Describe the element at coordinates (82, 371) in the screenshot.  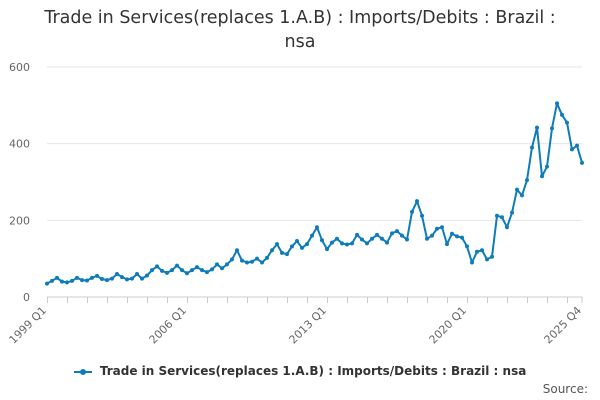
I see `legend-line-icon` at that location.